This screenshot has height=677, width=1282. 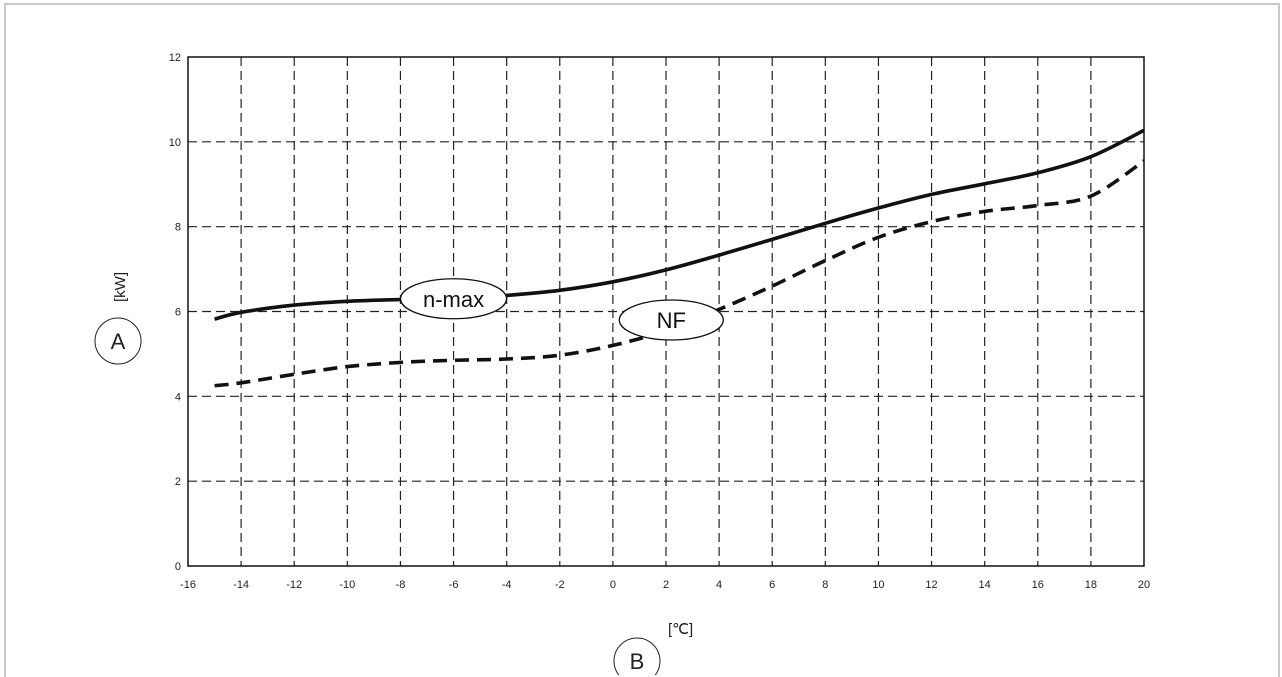 I want to click on nf-label-ellipse, so click(x=671, y=320).